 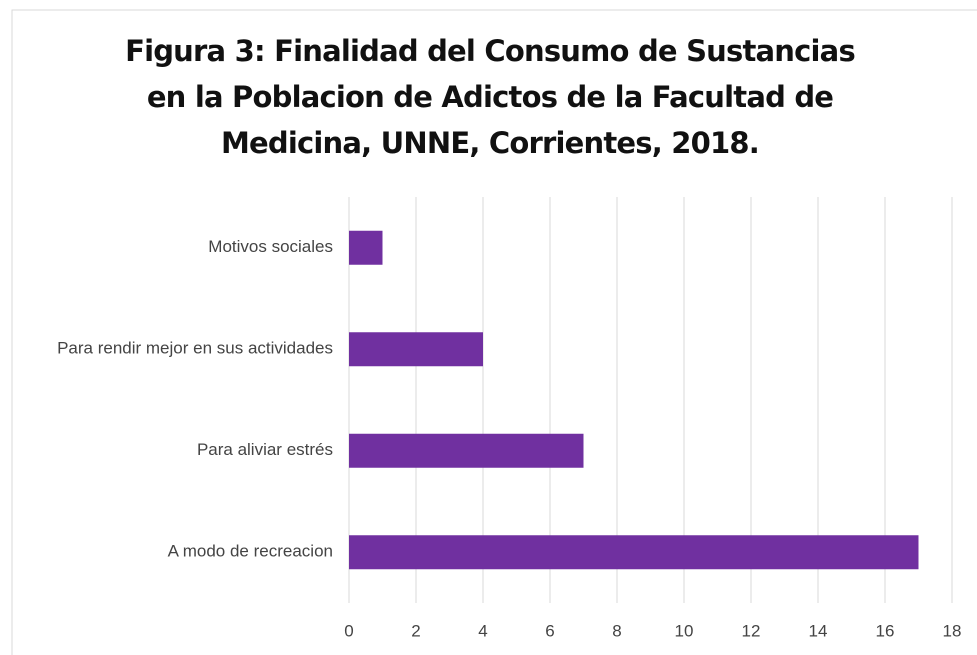 What do you see at coordinates (549, 630) in the screenshot?
I see `x-tick-label: 6` at bounding box center [549, 630].